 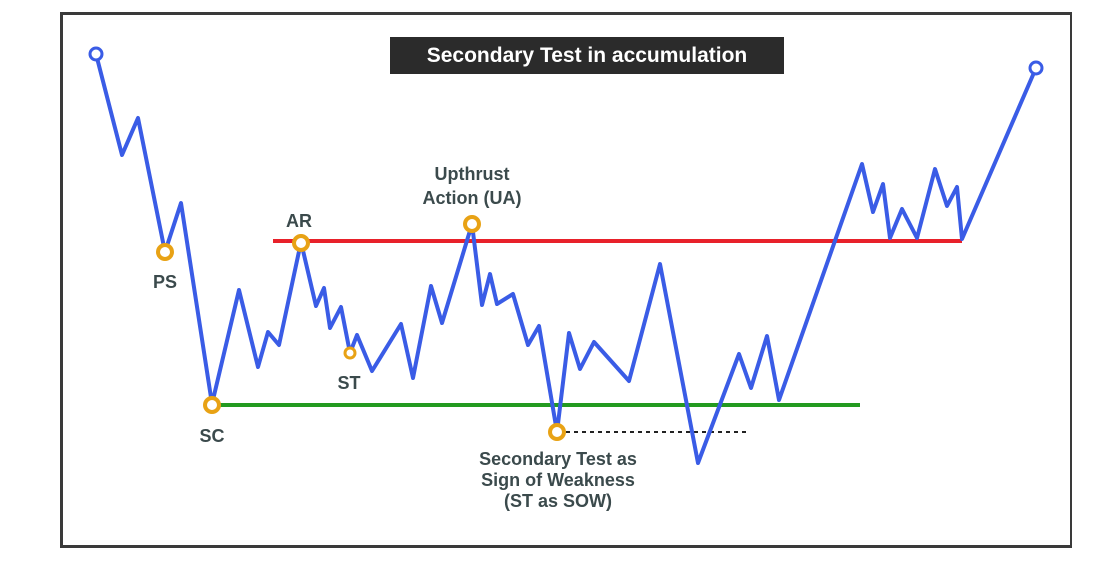 What do you see at coordinates (558, 459) in the screenshot?
I see `st-sow-label-line1: Secondary Test as` at bounding box center [558, 459].